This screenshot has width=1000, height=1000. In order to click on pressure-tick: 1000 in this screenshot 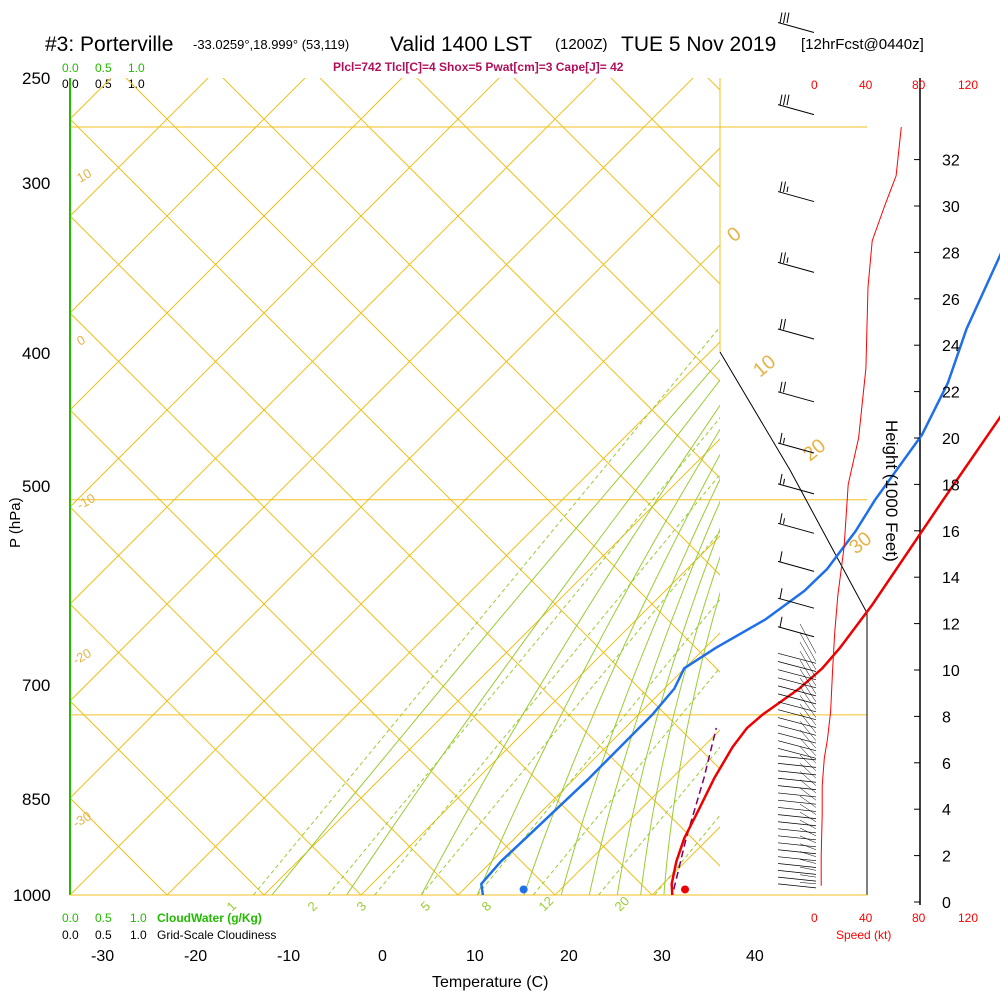, I will do `click(32, 895)`.